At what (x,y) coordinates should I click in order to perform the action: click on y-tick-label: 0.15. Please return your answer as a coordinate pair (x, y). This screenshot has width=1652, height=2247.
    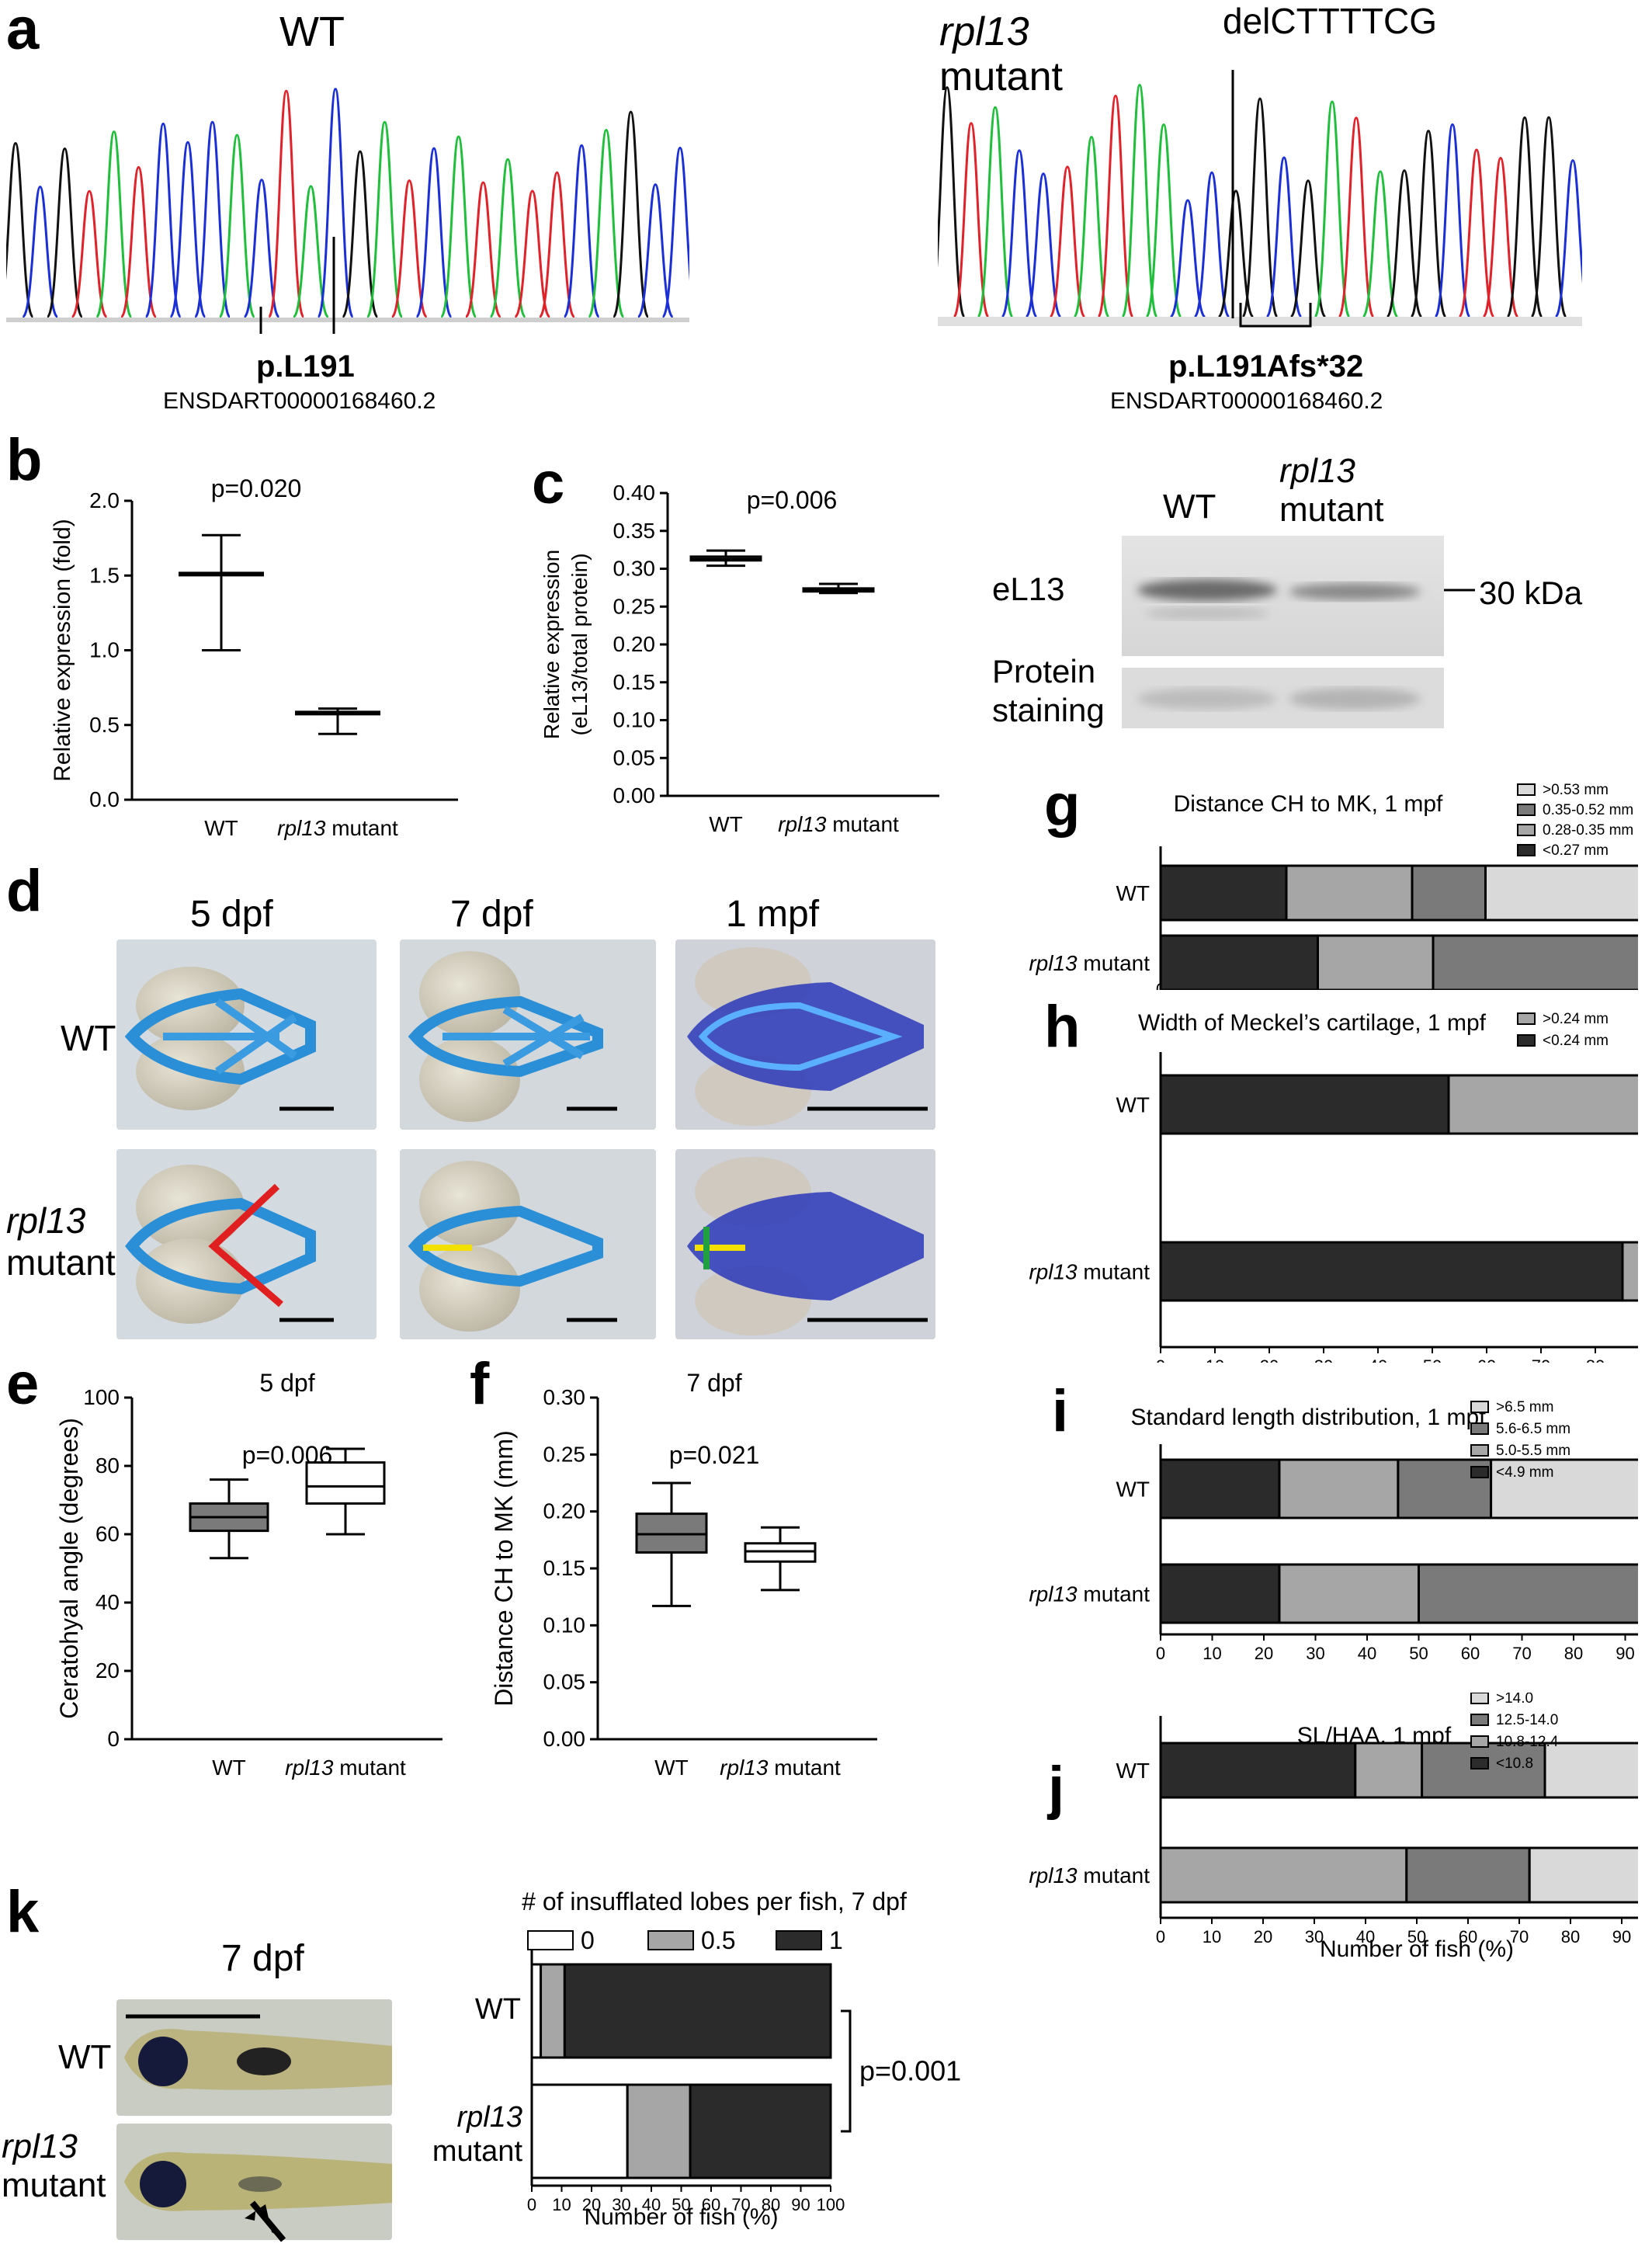
    Looking at the image, I should click on (634, 682).